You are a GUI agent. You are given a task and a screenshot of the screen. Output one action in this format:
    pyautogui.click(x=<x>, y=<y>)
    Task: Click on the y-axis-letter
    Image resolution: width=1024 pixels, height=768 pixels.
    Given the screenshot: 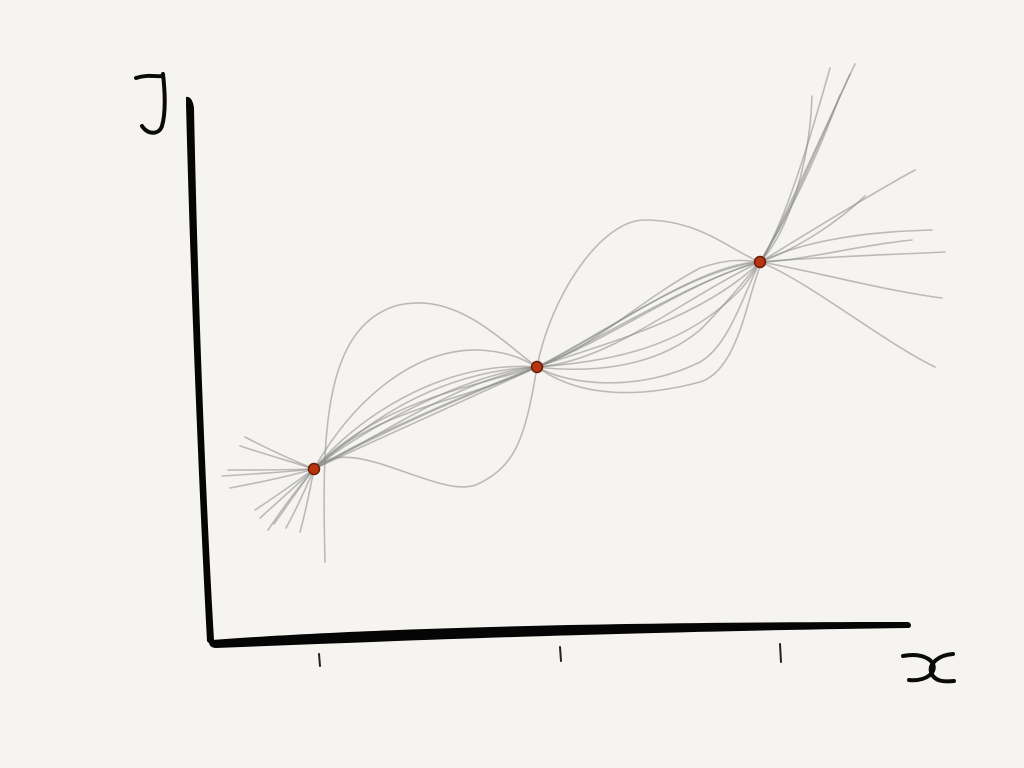 What is the action you would take?
    pyautogui.click(x=150, y=103)
    